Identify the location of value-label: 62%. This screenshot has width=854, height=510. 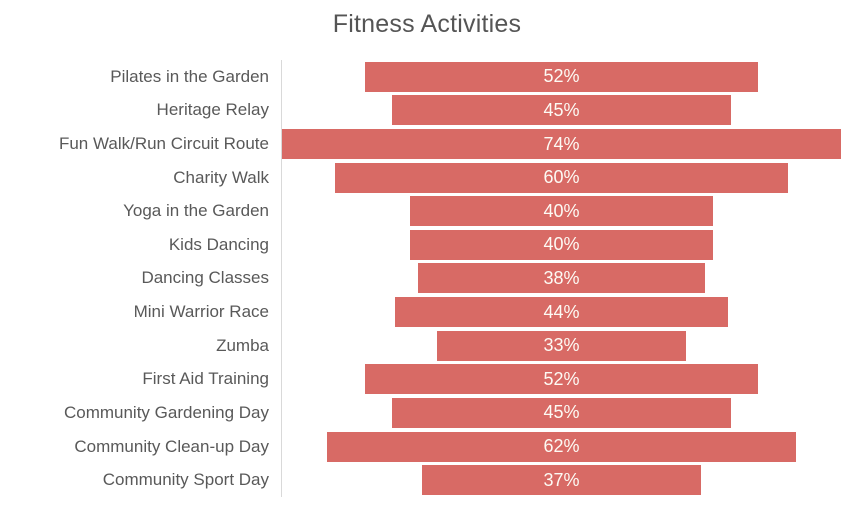
(561, 446).